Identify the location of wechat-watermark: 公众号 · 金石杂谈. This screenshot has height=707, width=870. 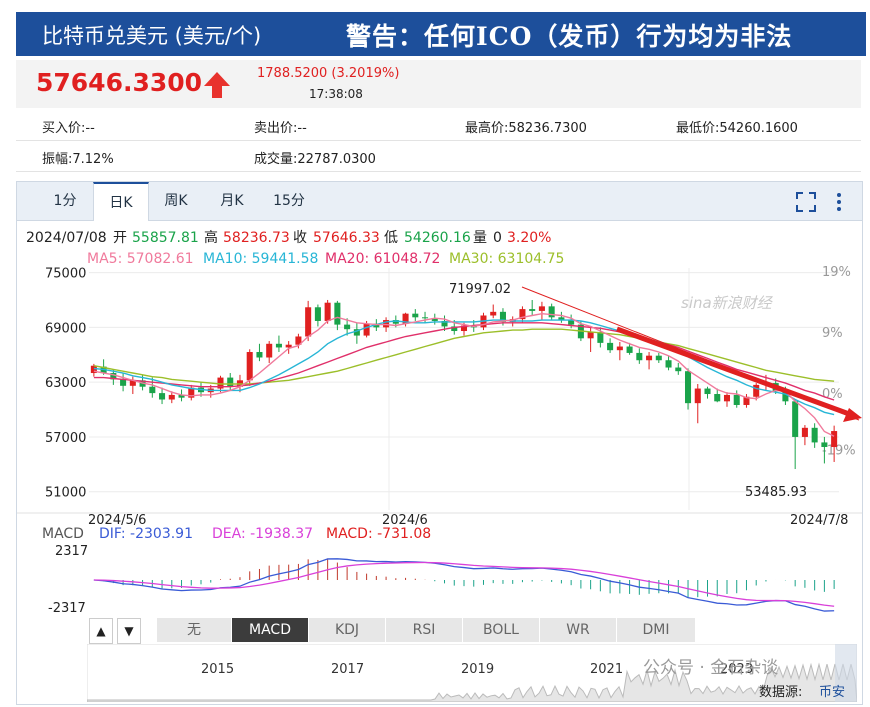
(710, 668).